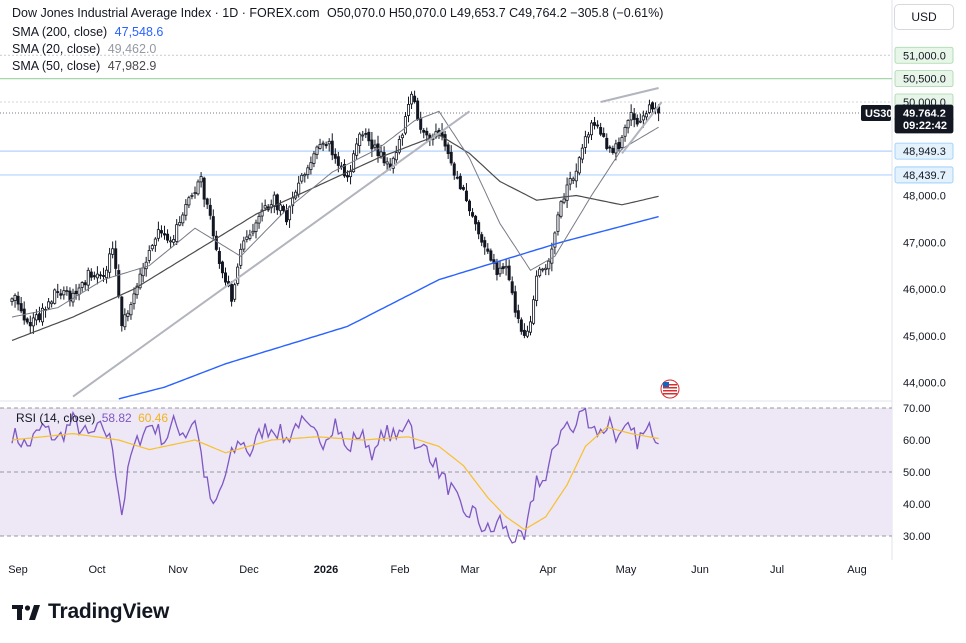 This screenshot has height=643, width=966. I want to click on price-label-box, so click(924, 175).